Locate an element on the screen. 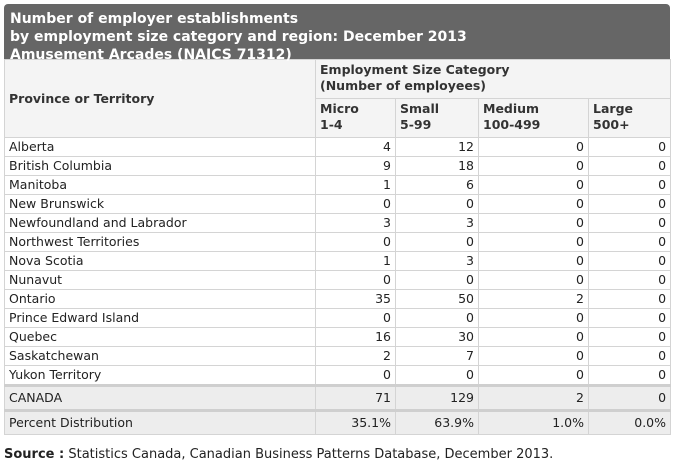 The width and height of the screenshot is (674, 469). region-cell: Prince Edward Island is located at coordinates (160, 318).